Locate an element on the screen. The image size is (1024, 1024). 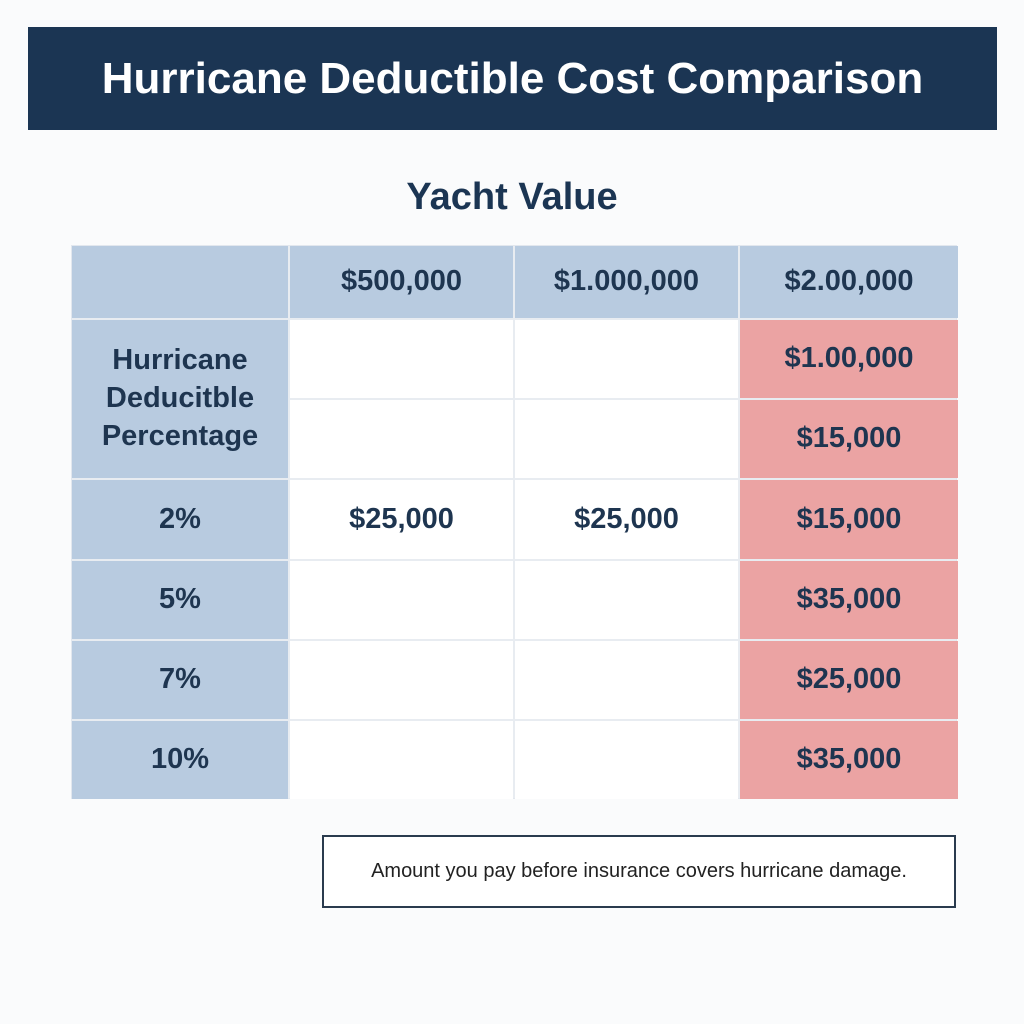
column-header-1m: $1.000,000 is located at coordinates (626, 282).